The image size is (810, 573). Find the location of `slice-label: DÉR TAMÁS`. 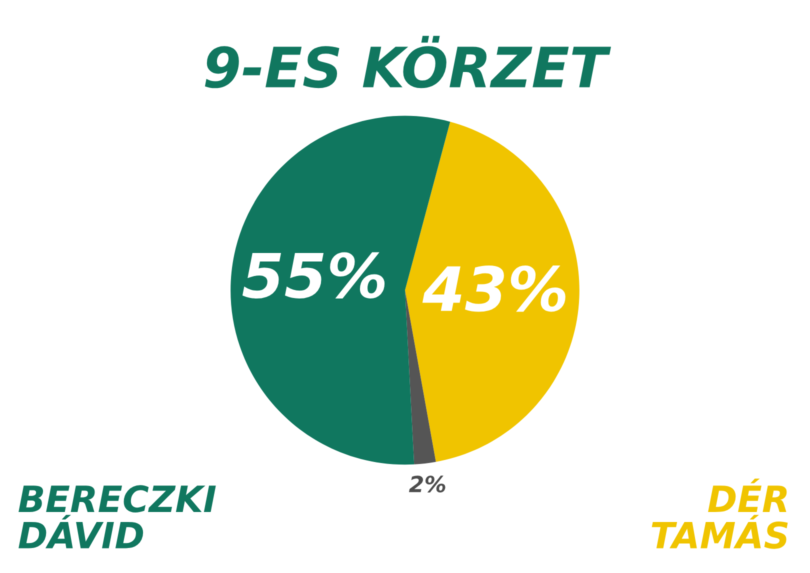

slice-label: DÉR TAMÁS is located at coordinates (720, 513).